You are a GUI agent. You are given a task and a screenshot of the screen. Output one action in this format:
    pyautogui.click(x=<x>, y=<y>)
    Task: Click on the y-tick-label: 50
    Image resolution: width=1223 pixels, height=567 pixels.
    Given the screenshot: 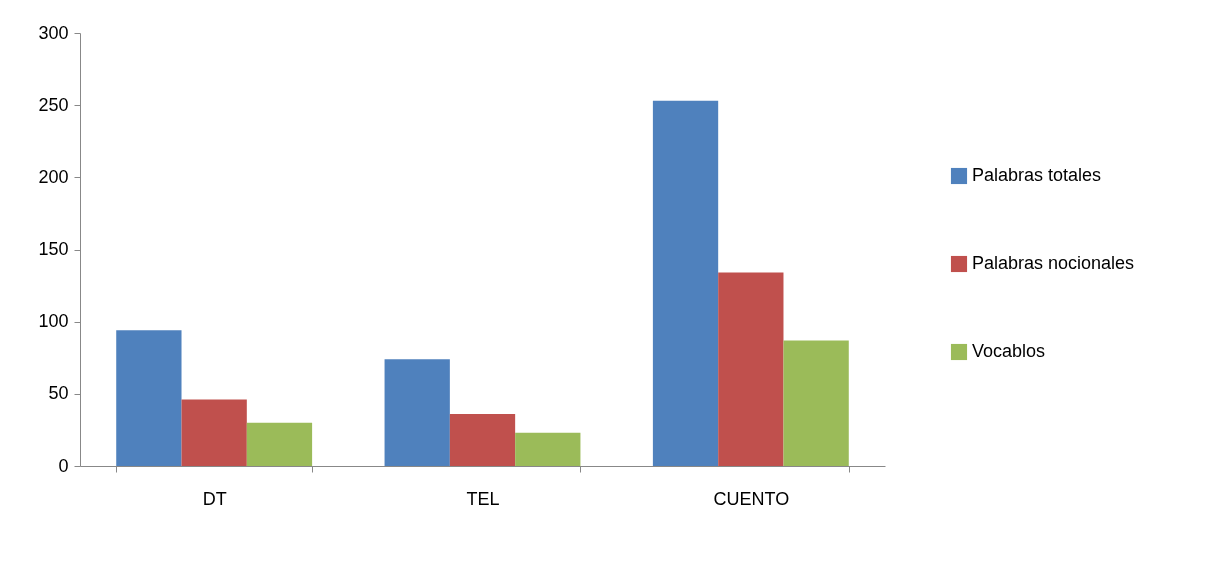 What is the action you would take?
    pyautogui.click(x=58, y=393)
    